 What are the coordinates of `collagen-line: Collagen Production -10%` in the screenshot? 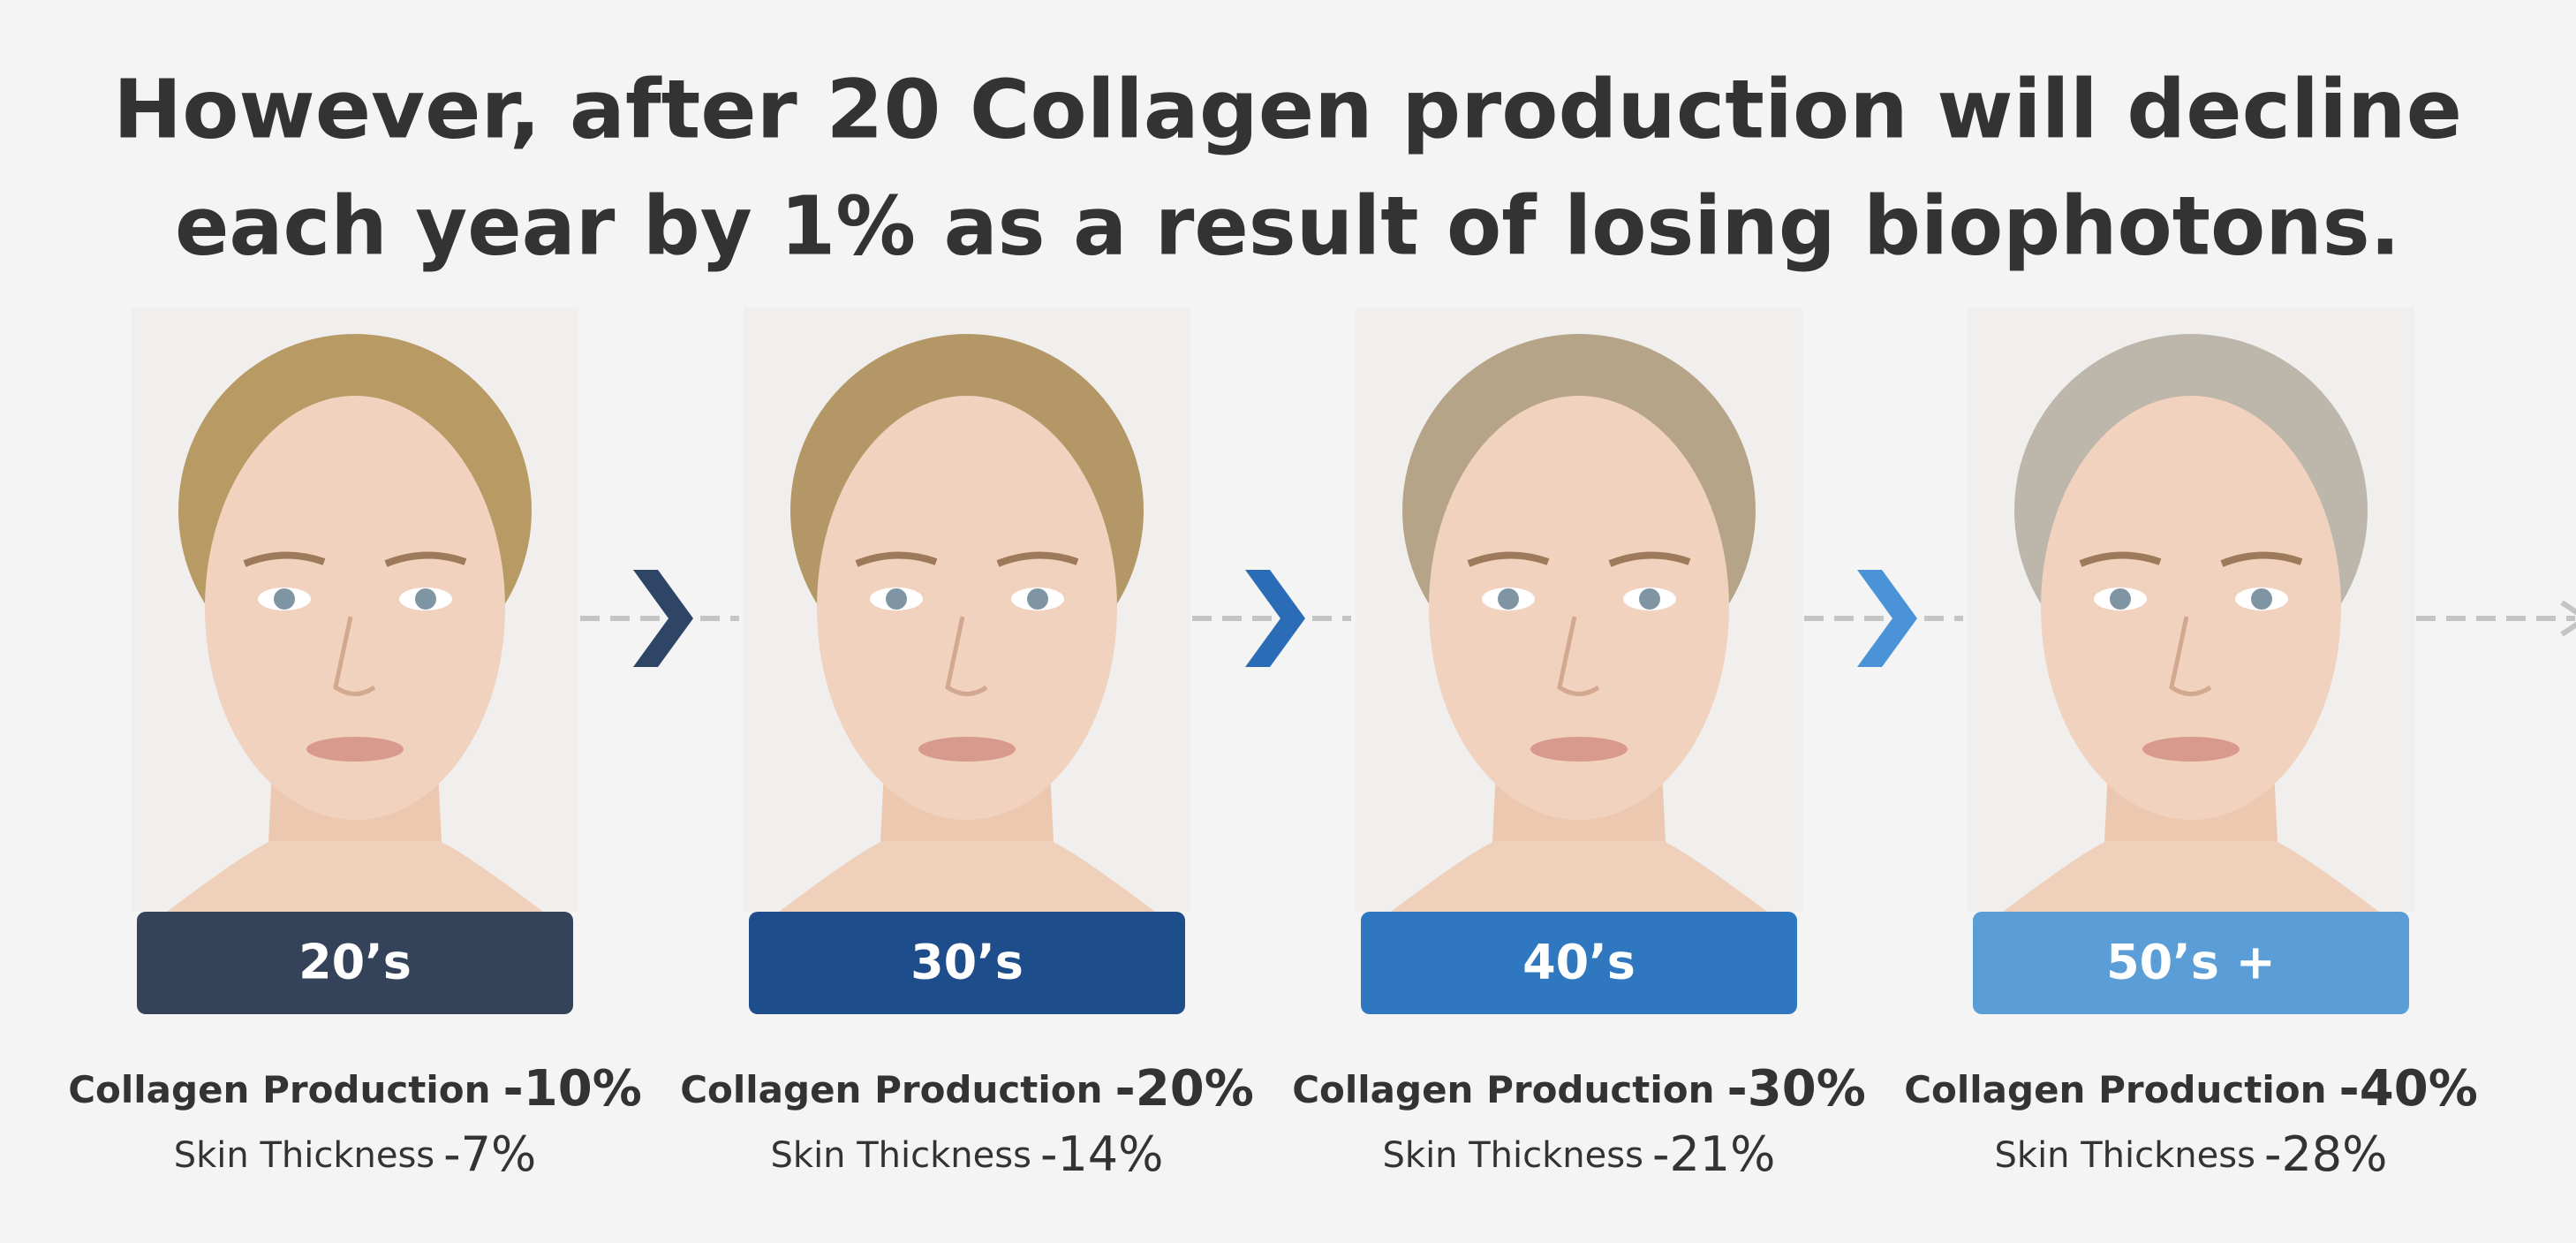 It's located at (355, 1089).